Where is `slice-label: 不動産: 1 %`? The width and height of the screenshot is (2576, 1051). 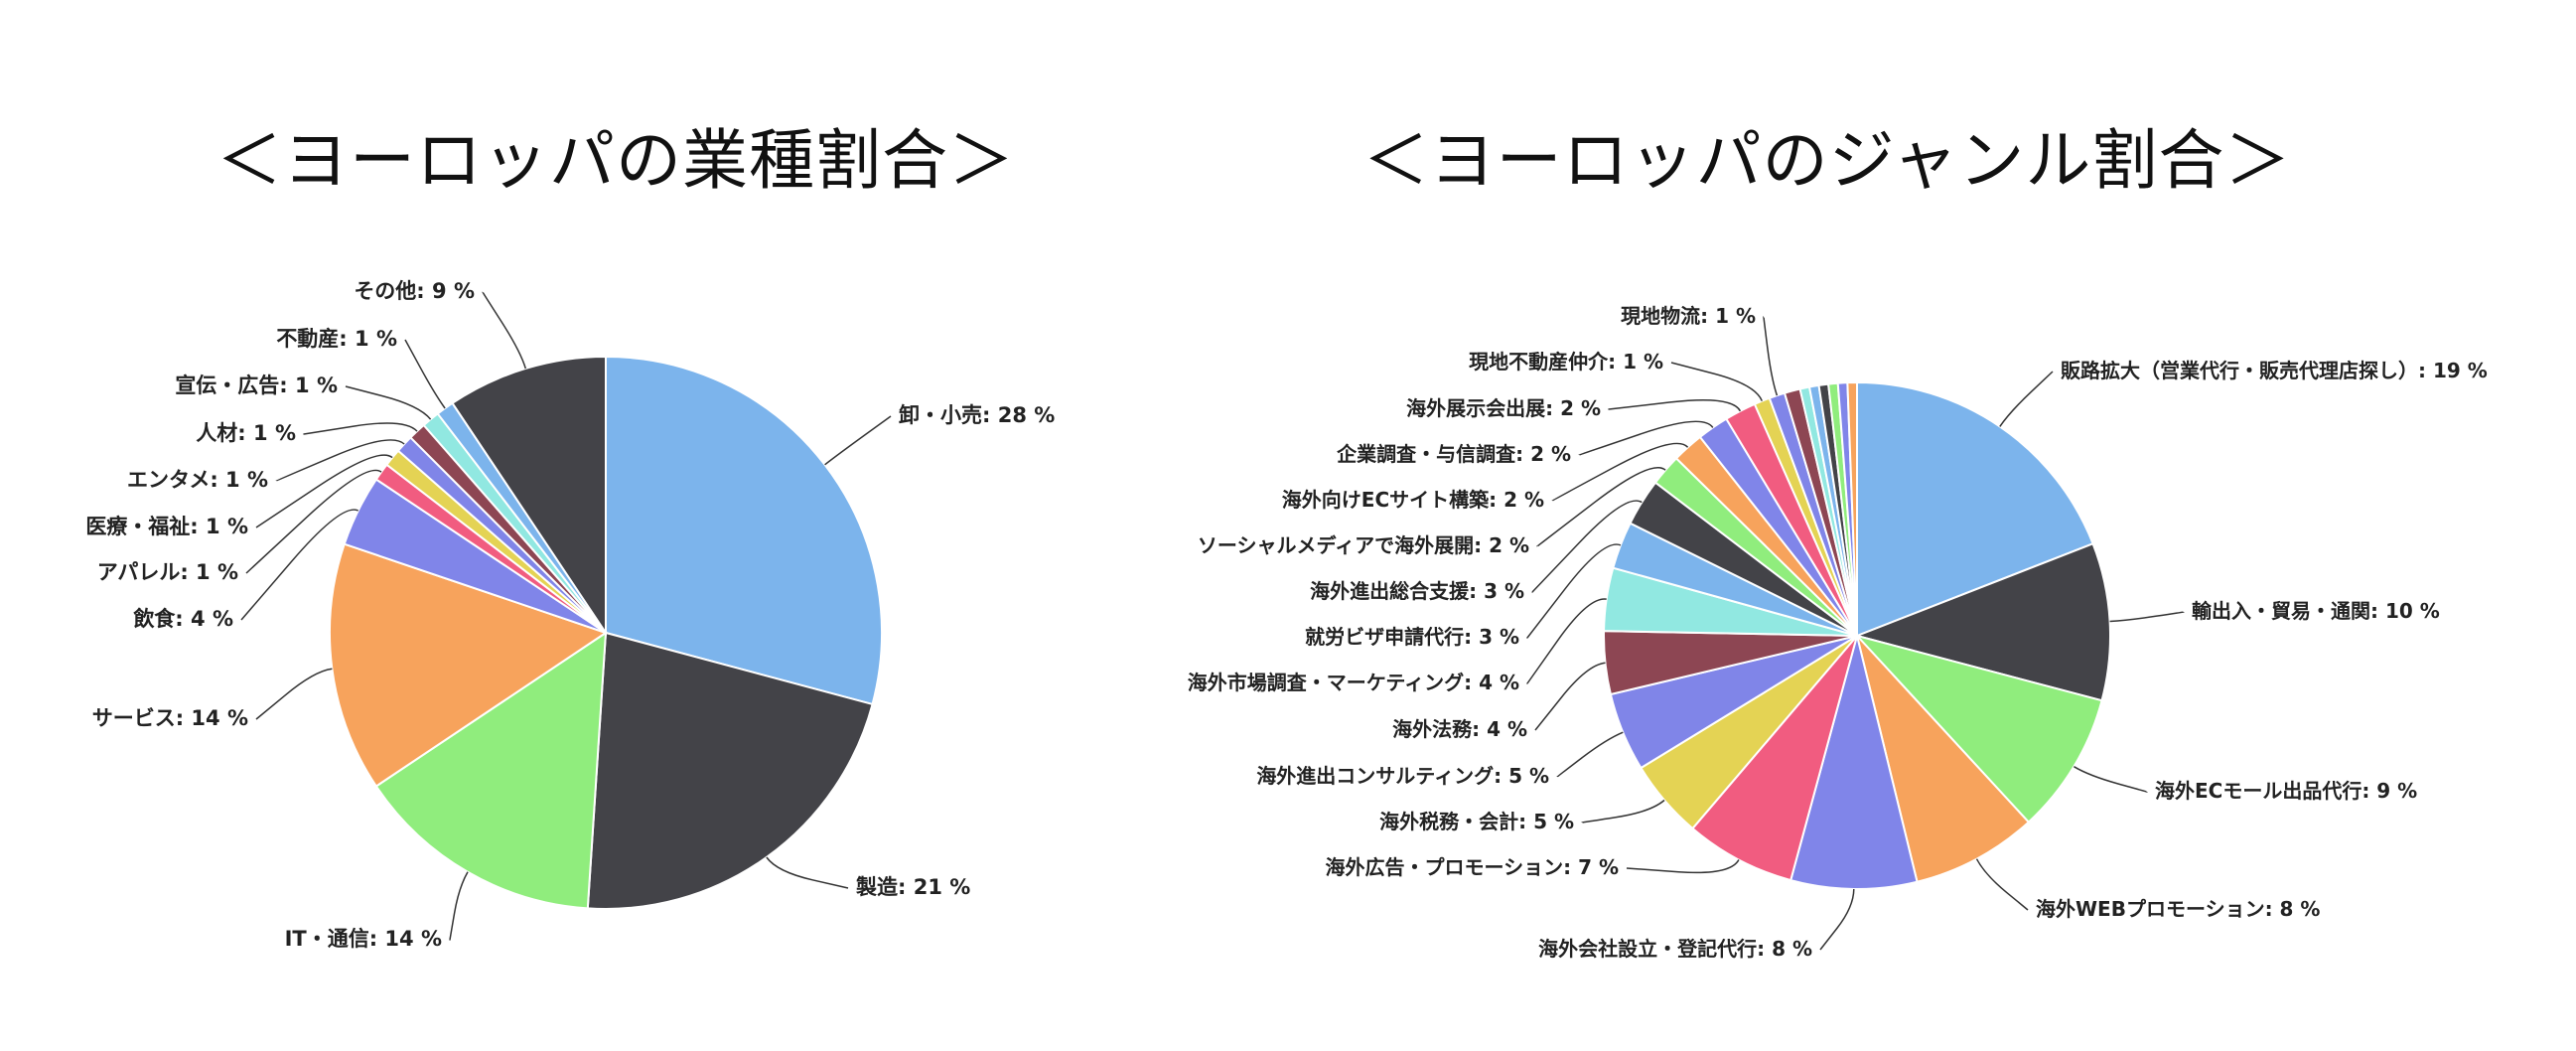
slice-label: 不動産: 1 % is located at coordinates (336, 339).